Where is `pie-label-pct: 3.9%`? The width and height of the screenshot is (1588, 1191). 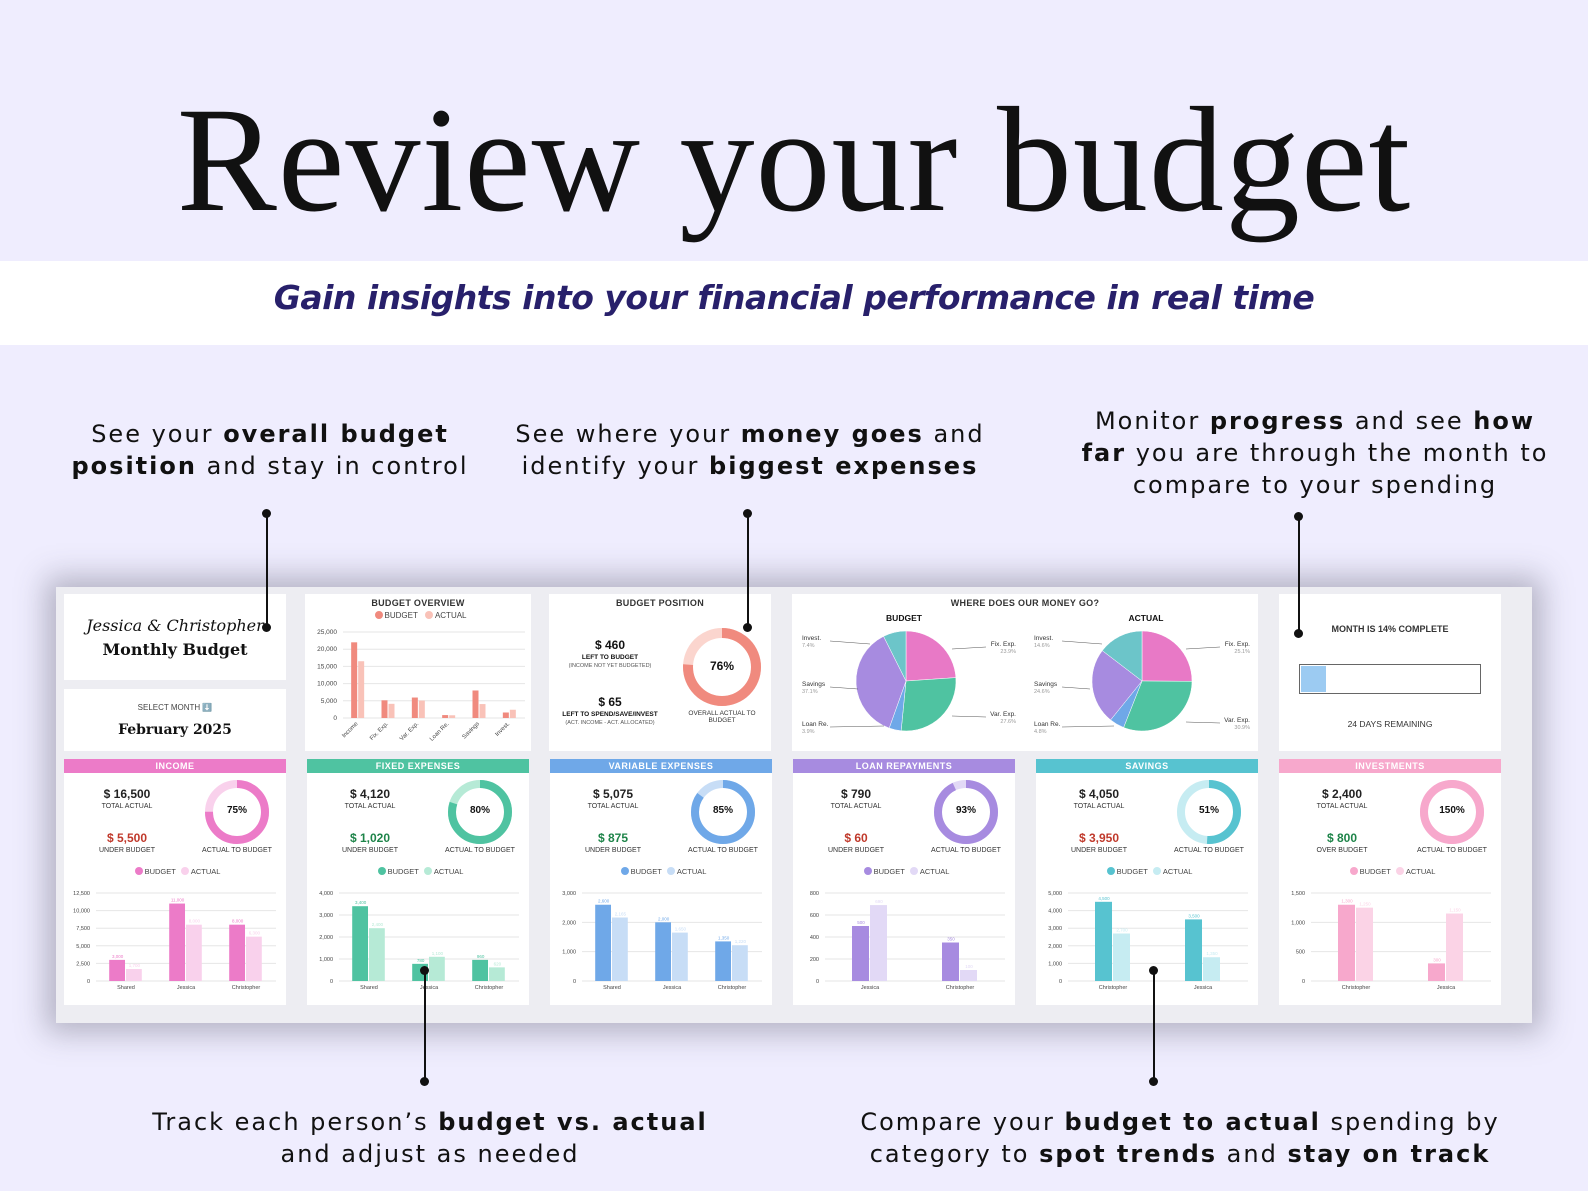
pie-label-pct: 3.9% is located at coordinates (808, 732).